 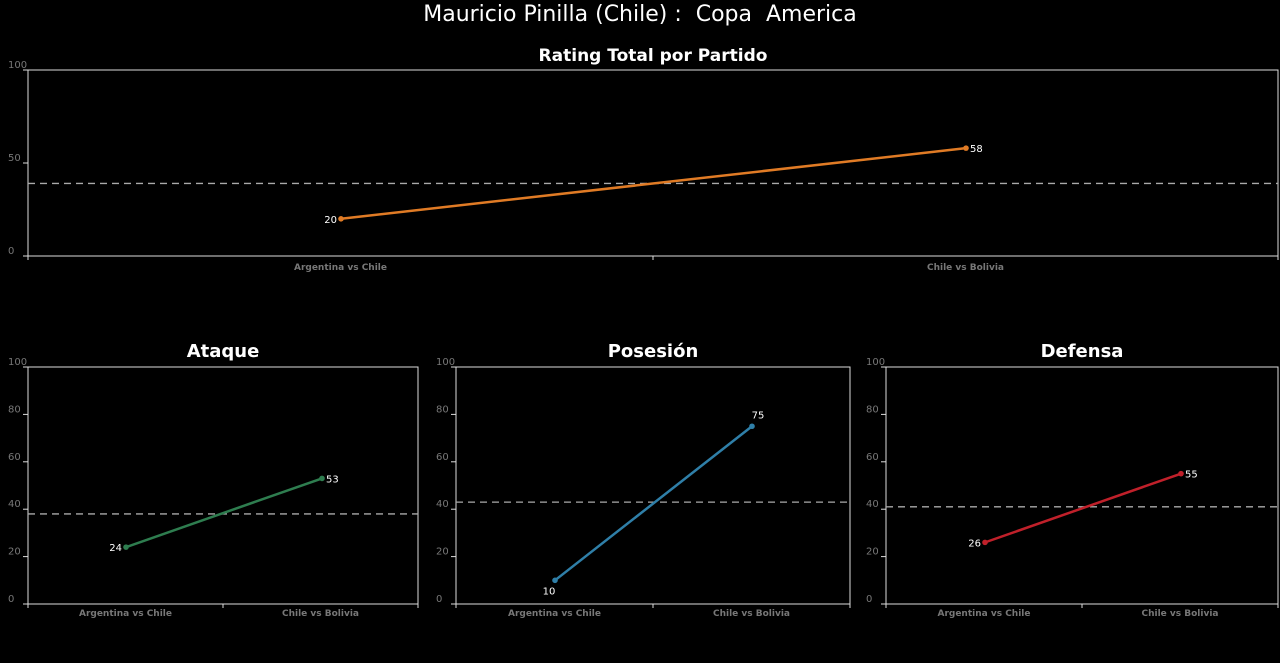 I want to click on ataque-frame, so click(x=223, y=485).